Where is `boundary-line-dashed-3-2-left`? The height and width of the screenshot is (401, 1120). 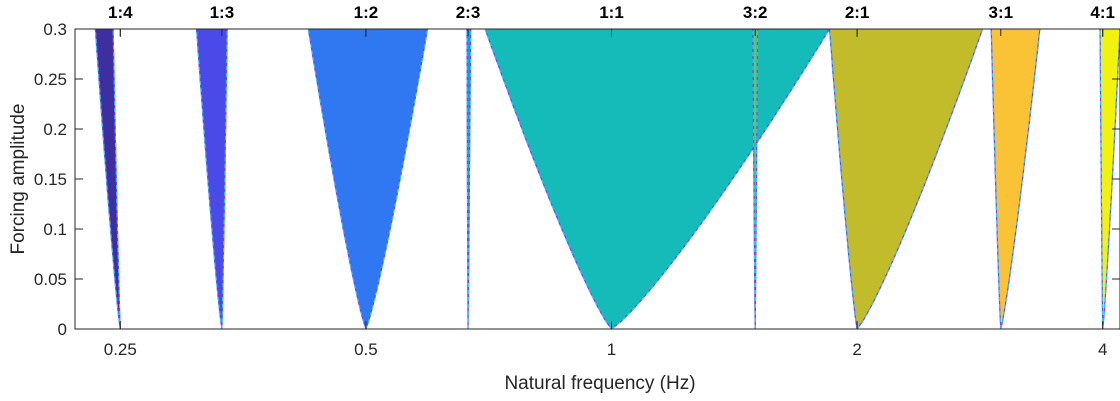 boundary-line-dashed-3-2-left is located at coordinates (754, 179).